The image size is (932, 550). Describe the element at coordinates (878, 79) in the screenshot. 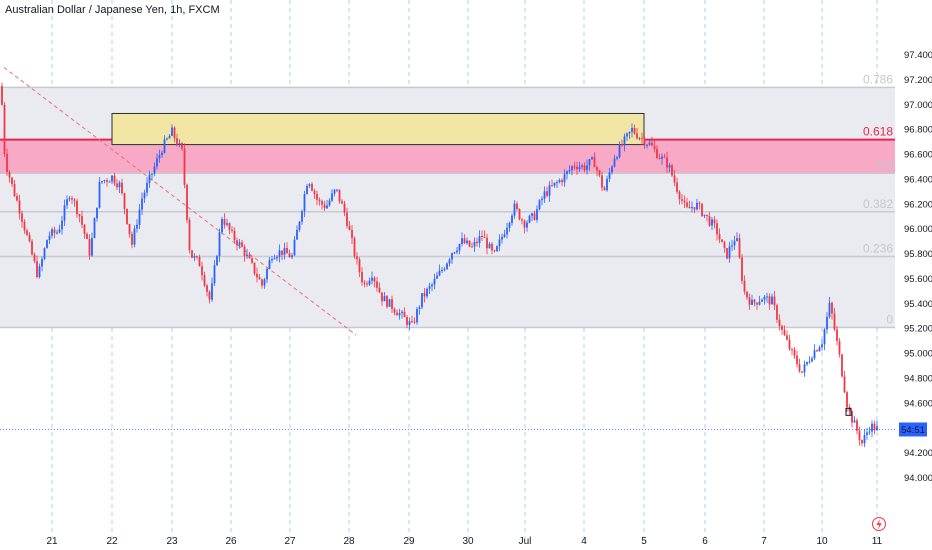

I see `fib-label: 0.786` at that location.